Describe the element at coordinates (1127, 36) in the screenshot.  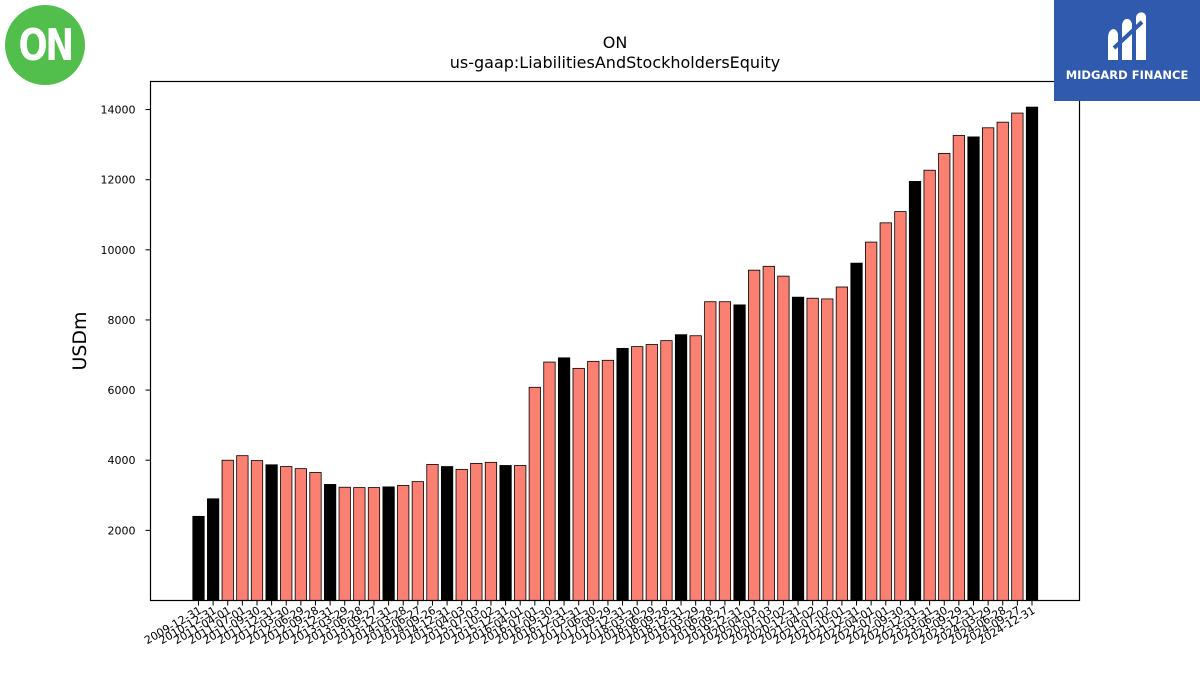
I see `midgard-logo-icon` at that location.